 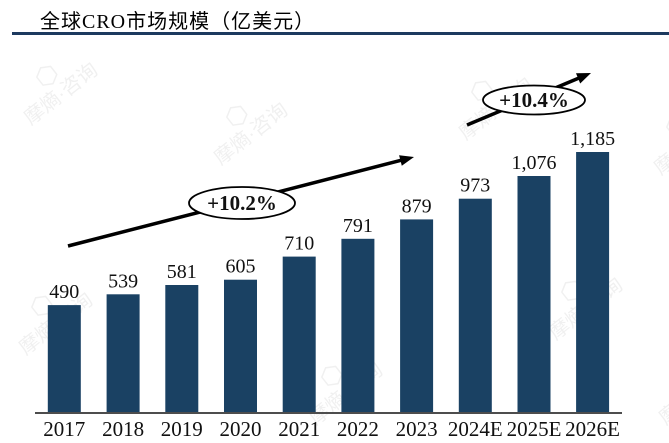 What do you see at coordinates (299, 244) in the screenshot?
I see `value-label-2021: 710` at bounding box center [299, 244].